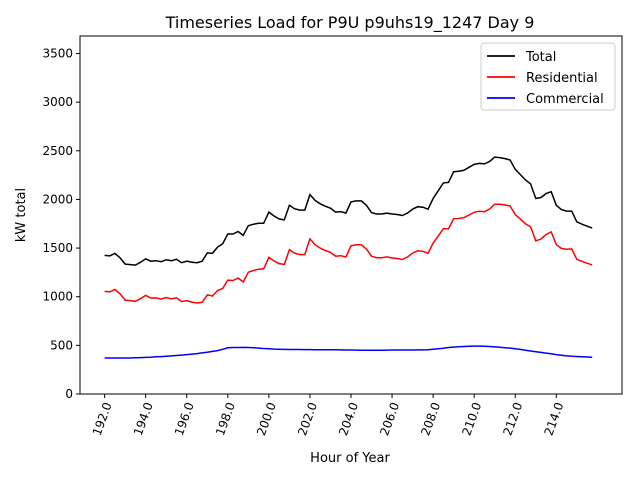 This screenshot has height=484, width=640. Describe the element at coordinates (57, 102) in the screenshot. I see `y-tick-label: 3000` at that location.